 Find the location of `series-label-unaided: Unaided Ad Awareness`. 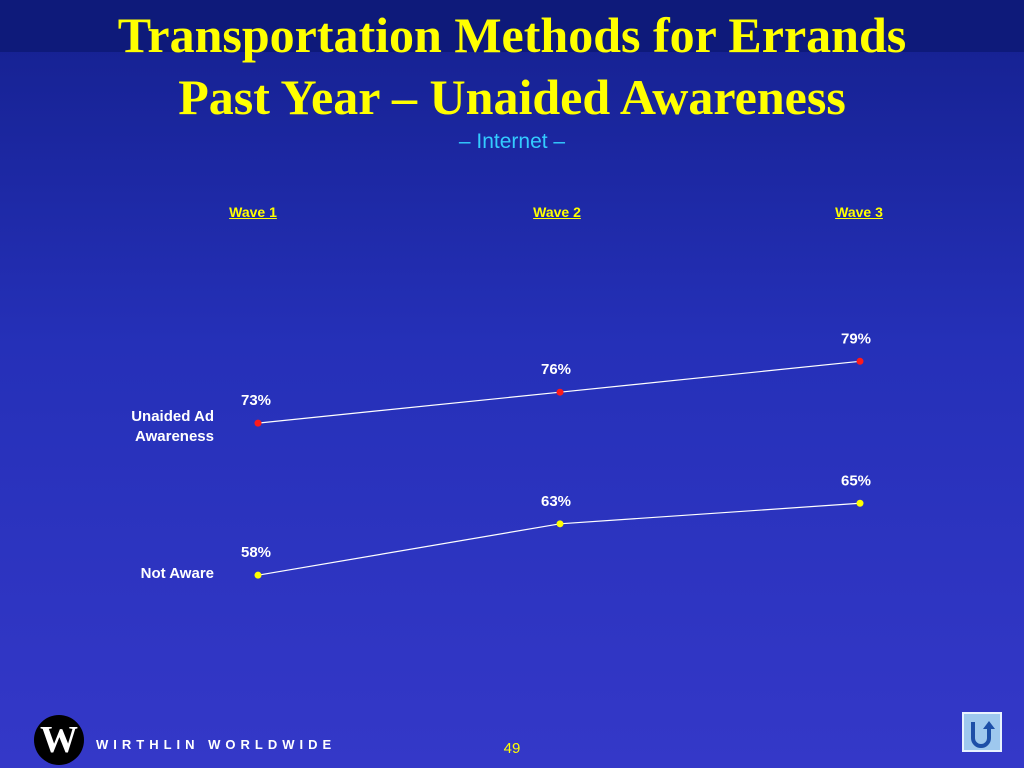

series-label-unaided: Unaided Ad Awareness is located at coordinates (172, 426).